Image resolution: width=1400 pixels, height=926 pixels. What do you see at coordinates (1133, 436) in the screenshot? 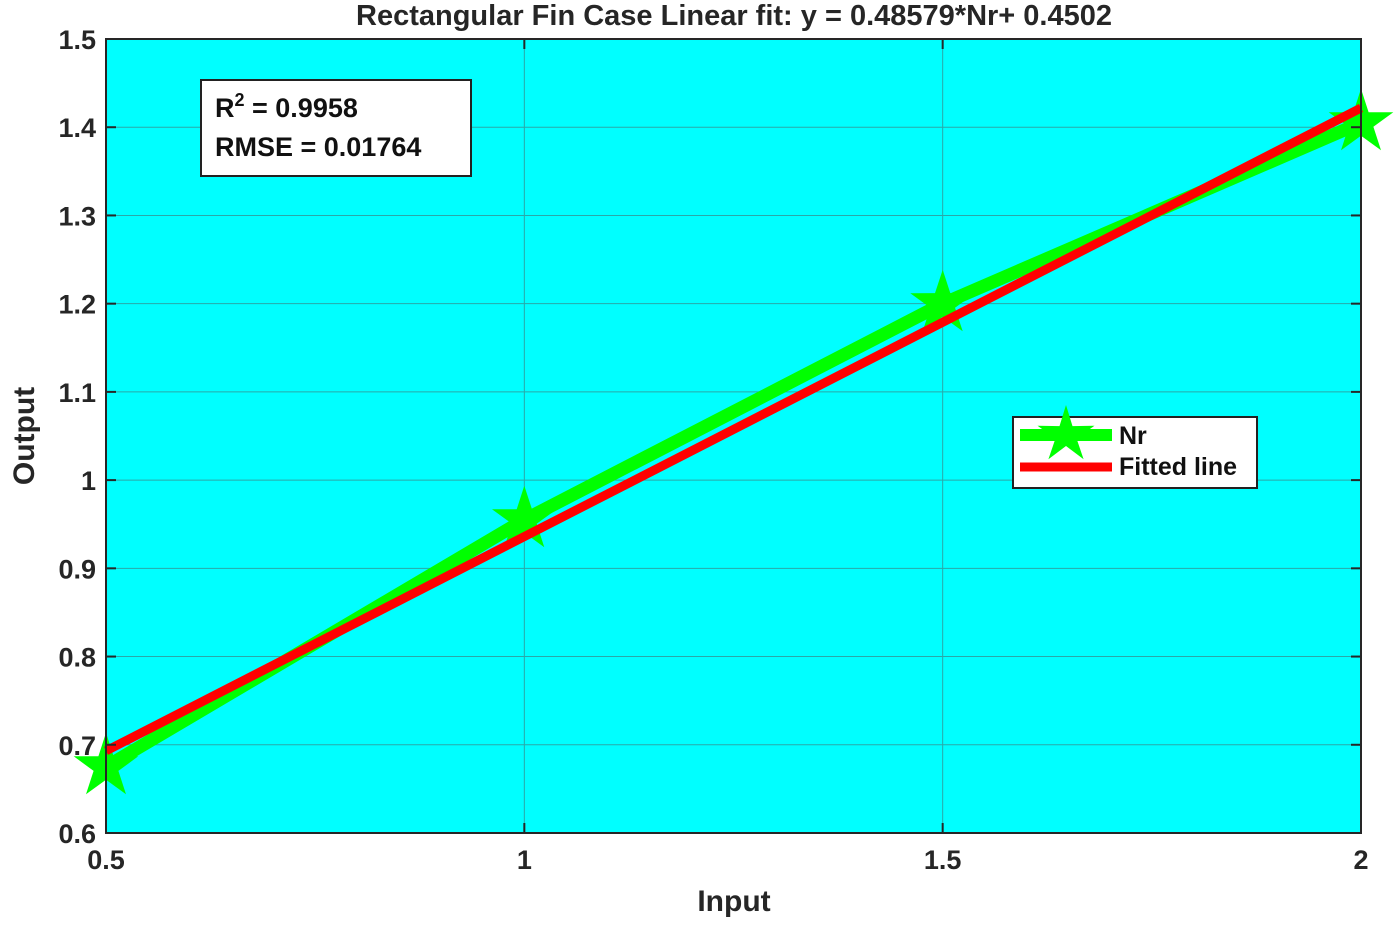
I see `legend-label-nr: Nr` at bounding box center [1133, 436].